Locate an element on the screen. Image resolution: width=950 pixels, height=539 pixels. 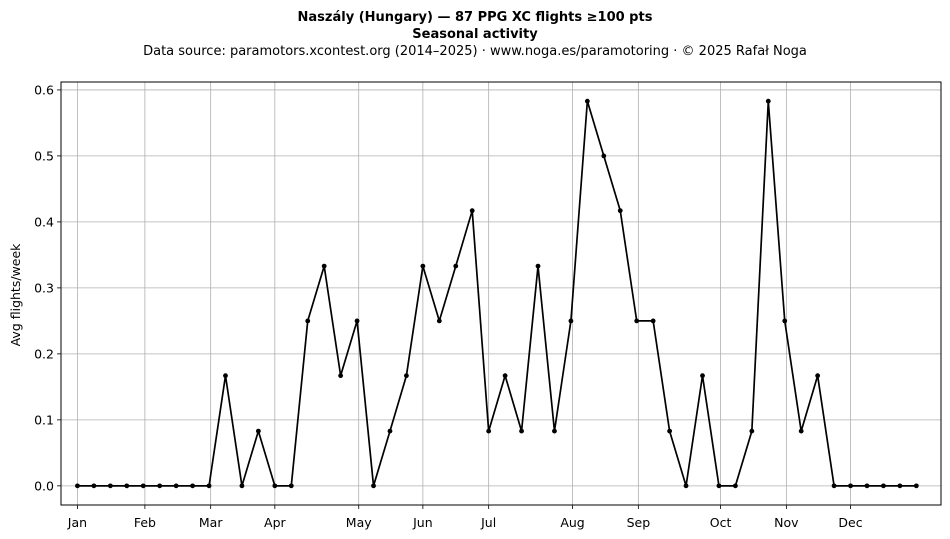
x-tick-label: Jan is located at coordinates (77, 522).